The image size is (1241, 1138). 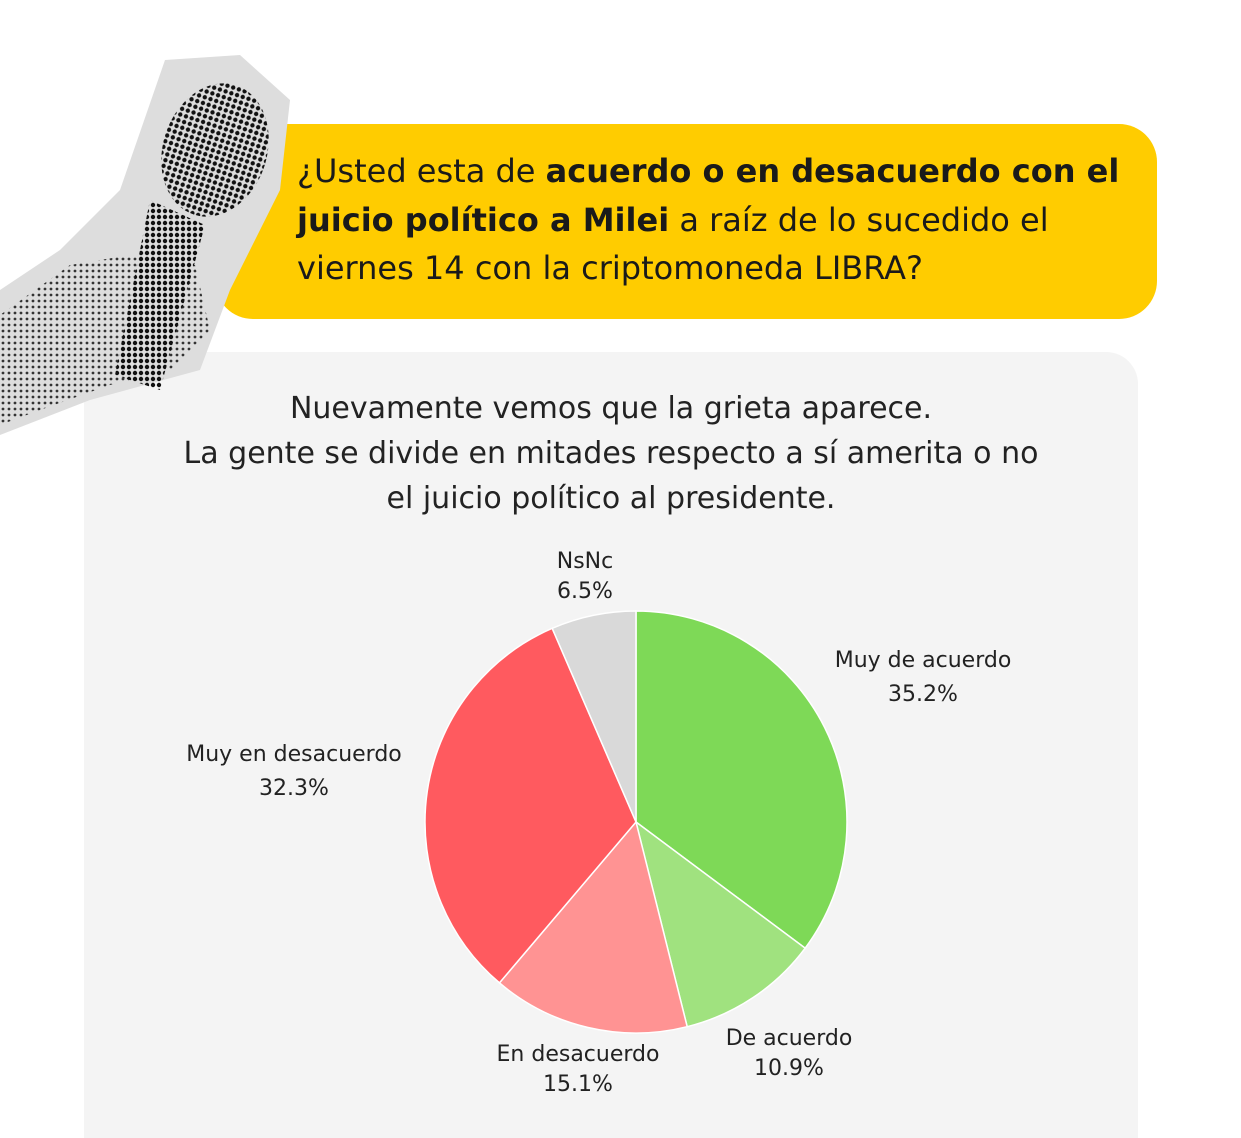 I want to click on pie-slice-muy-de-acuerdo, so click(x=741, y=780).